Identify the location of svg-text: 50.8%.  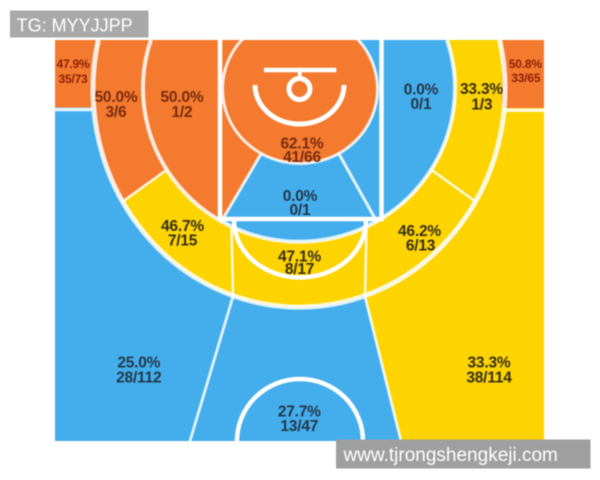
(526, 64).